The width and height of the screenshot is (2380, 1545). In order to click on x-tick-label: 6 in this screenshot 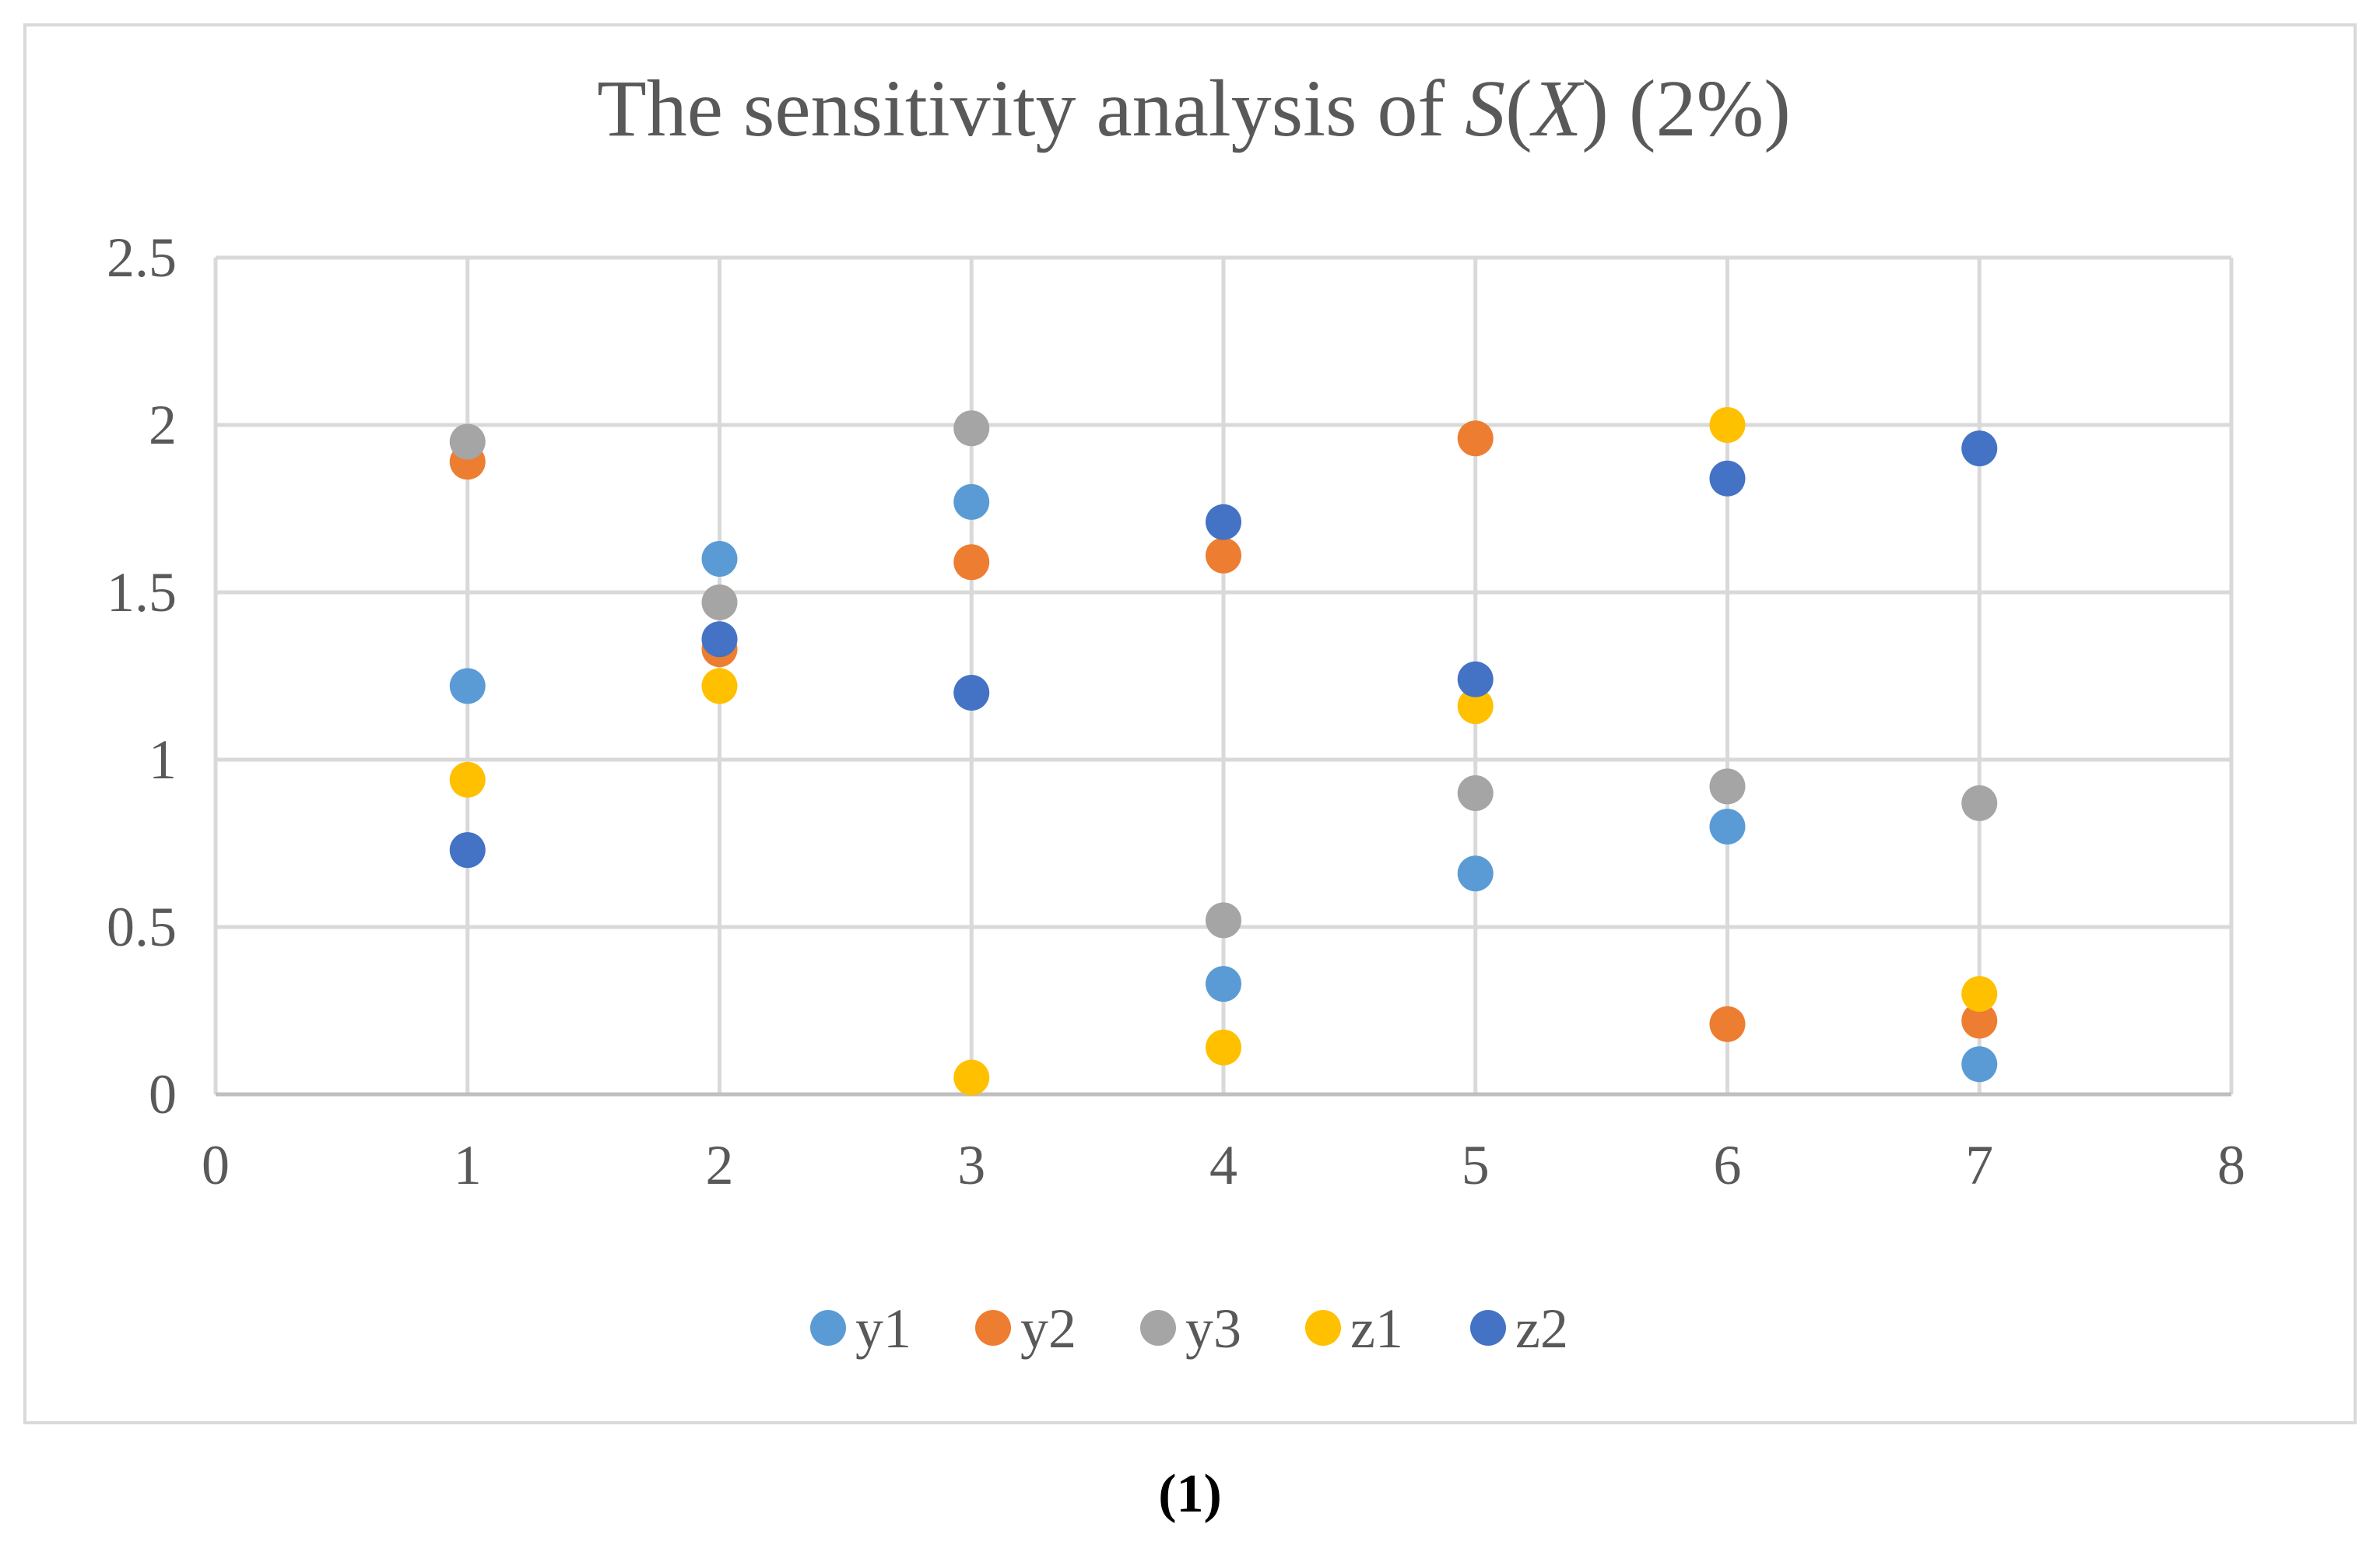, I will do `click(1728, 1165)`.